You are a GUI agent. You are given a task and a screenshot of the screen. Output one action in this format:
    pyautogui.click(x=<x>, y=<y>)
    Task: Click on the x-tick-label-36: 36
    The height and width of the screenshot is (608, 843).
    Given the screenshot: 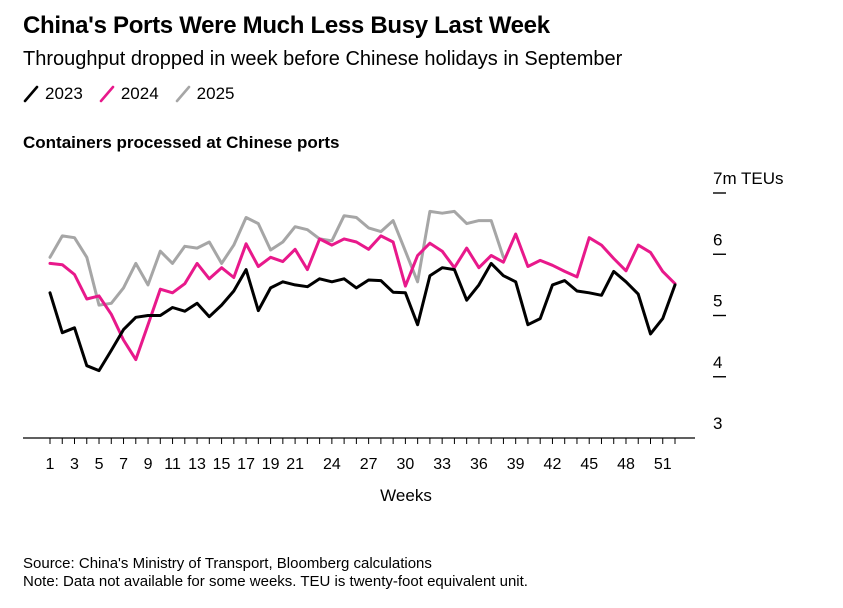 What is the action you would take?
    pyautogui.click(x=479, y=464)
    